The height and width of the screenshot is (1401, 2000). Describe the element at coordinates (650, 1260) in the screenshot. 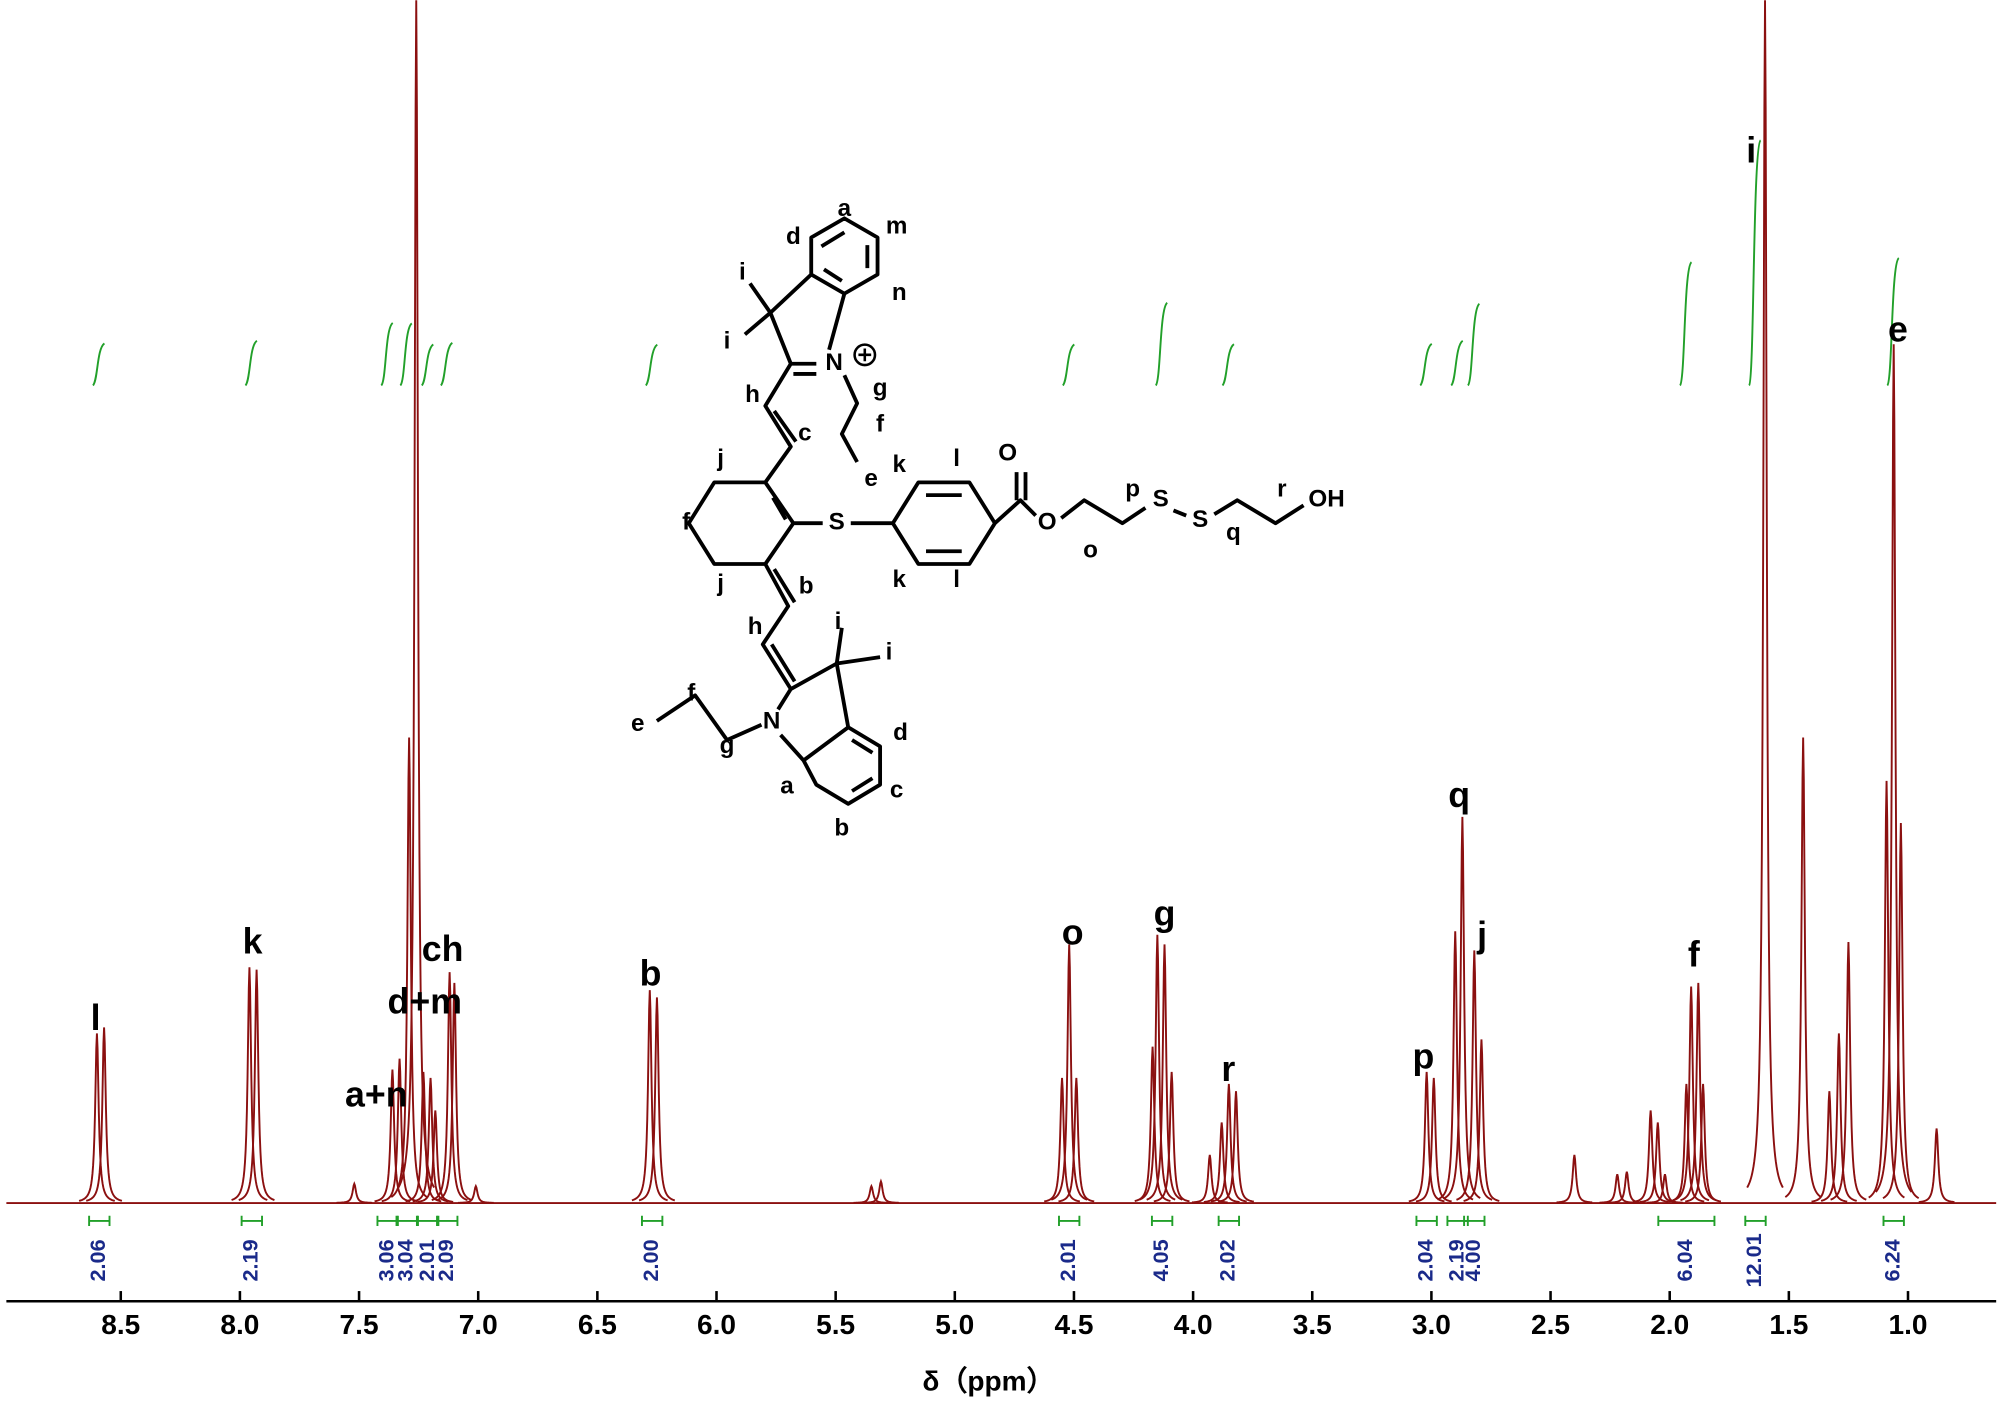

I see `integral-label: 2.00` at that location.